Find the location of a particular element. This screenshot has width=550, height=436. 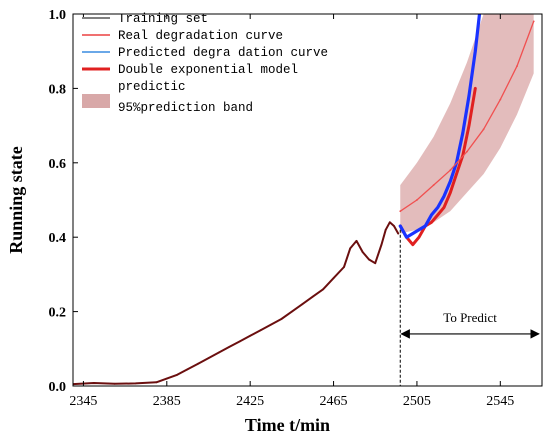

series-predicted-degra-dation-curve-line is located at coordinates (440, 126).